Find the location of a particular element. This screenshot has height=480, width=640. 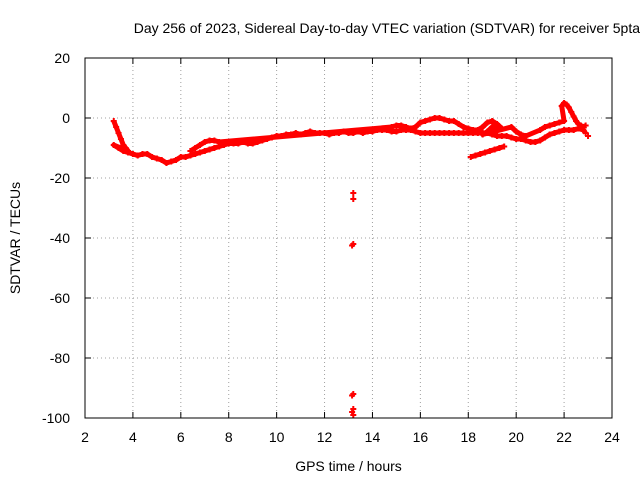

y-tick-label: 0 is located at coordinates (66, 118).